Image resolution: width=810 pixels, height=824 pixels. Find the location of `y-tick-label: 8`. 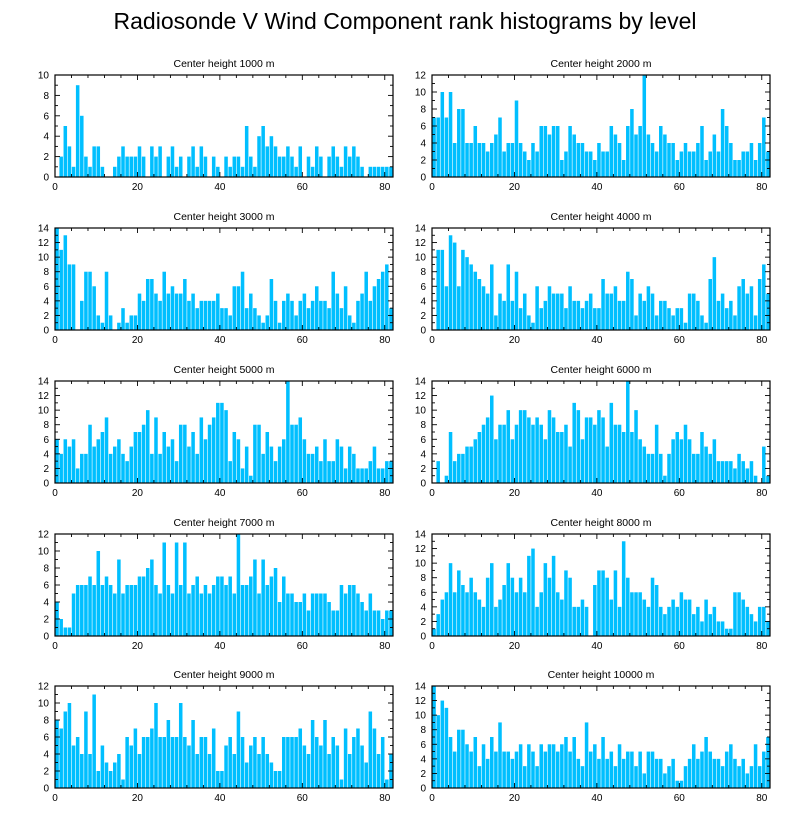

y-tick-label: 8 is located at coordinates (423, 425).